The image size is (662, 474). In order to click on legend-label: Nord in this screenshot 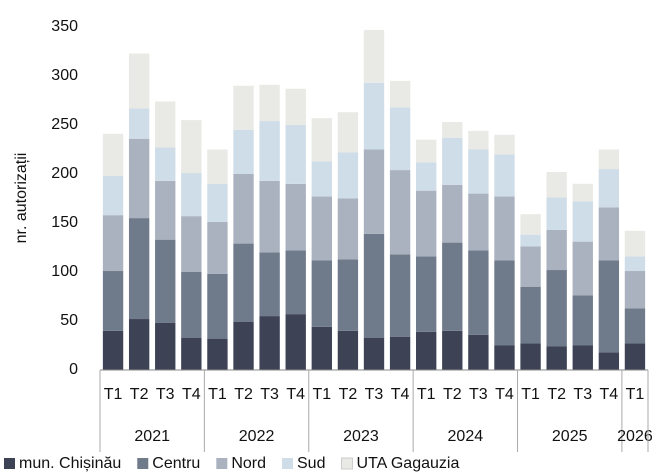, I will do `click(248, 463)`.